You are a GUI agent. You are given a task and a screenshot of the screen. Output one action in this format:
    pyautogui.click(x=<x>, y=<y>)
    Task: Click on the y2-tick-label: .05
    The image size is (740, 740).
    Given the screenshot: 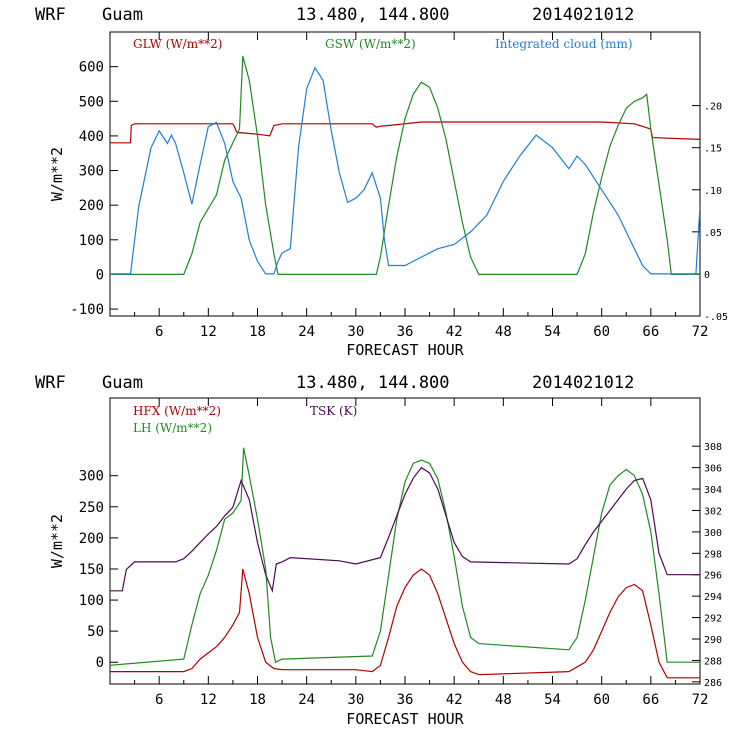 What is the action you would take?
    pyautogui.click(x=713, y=233)
    